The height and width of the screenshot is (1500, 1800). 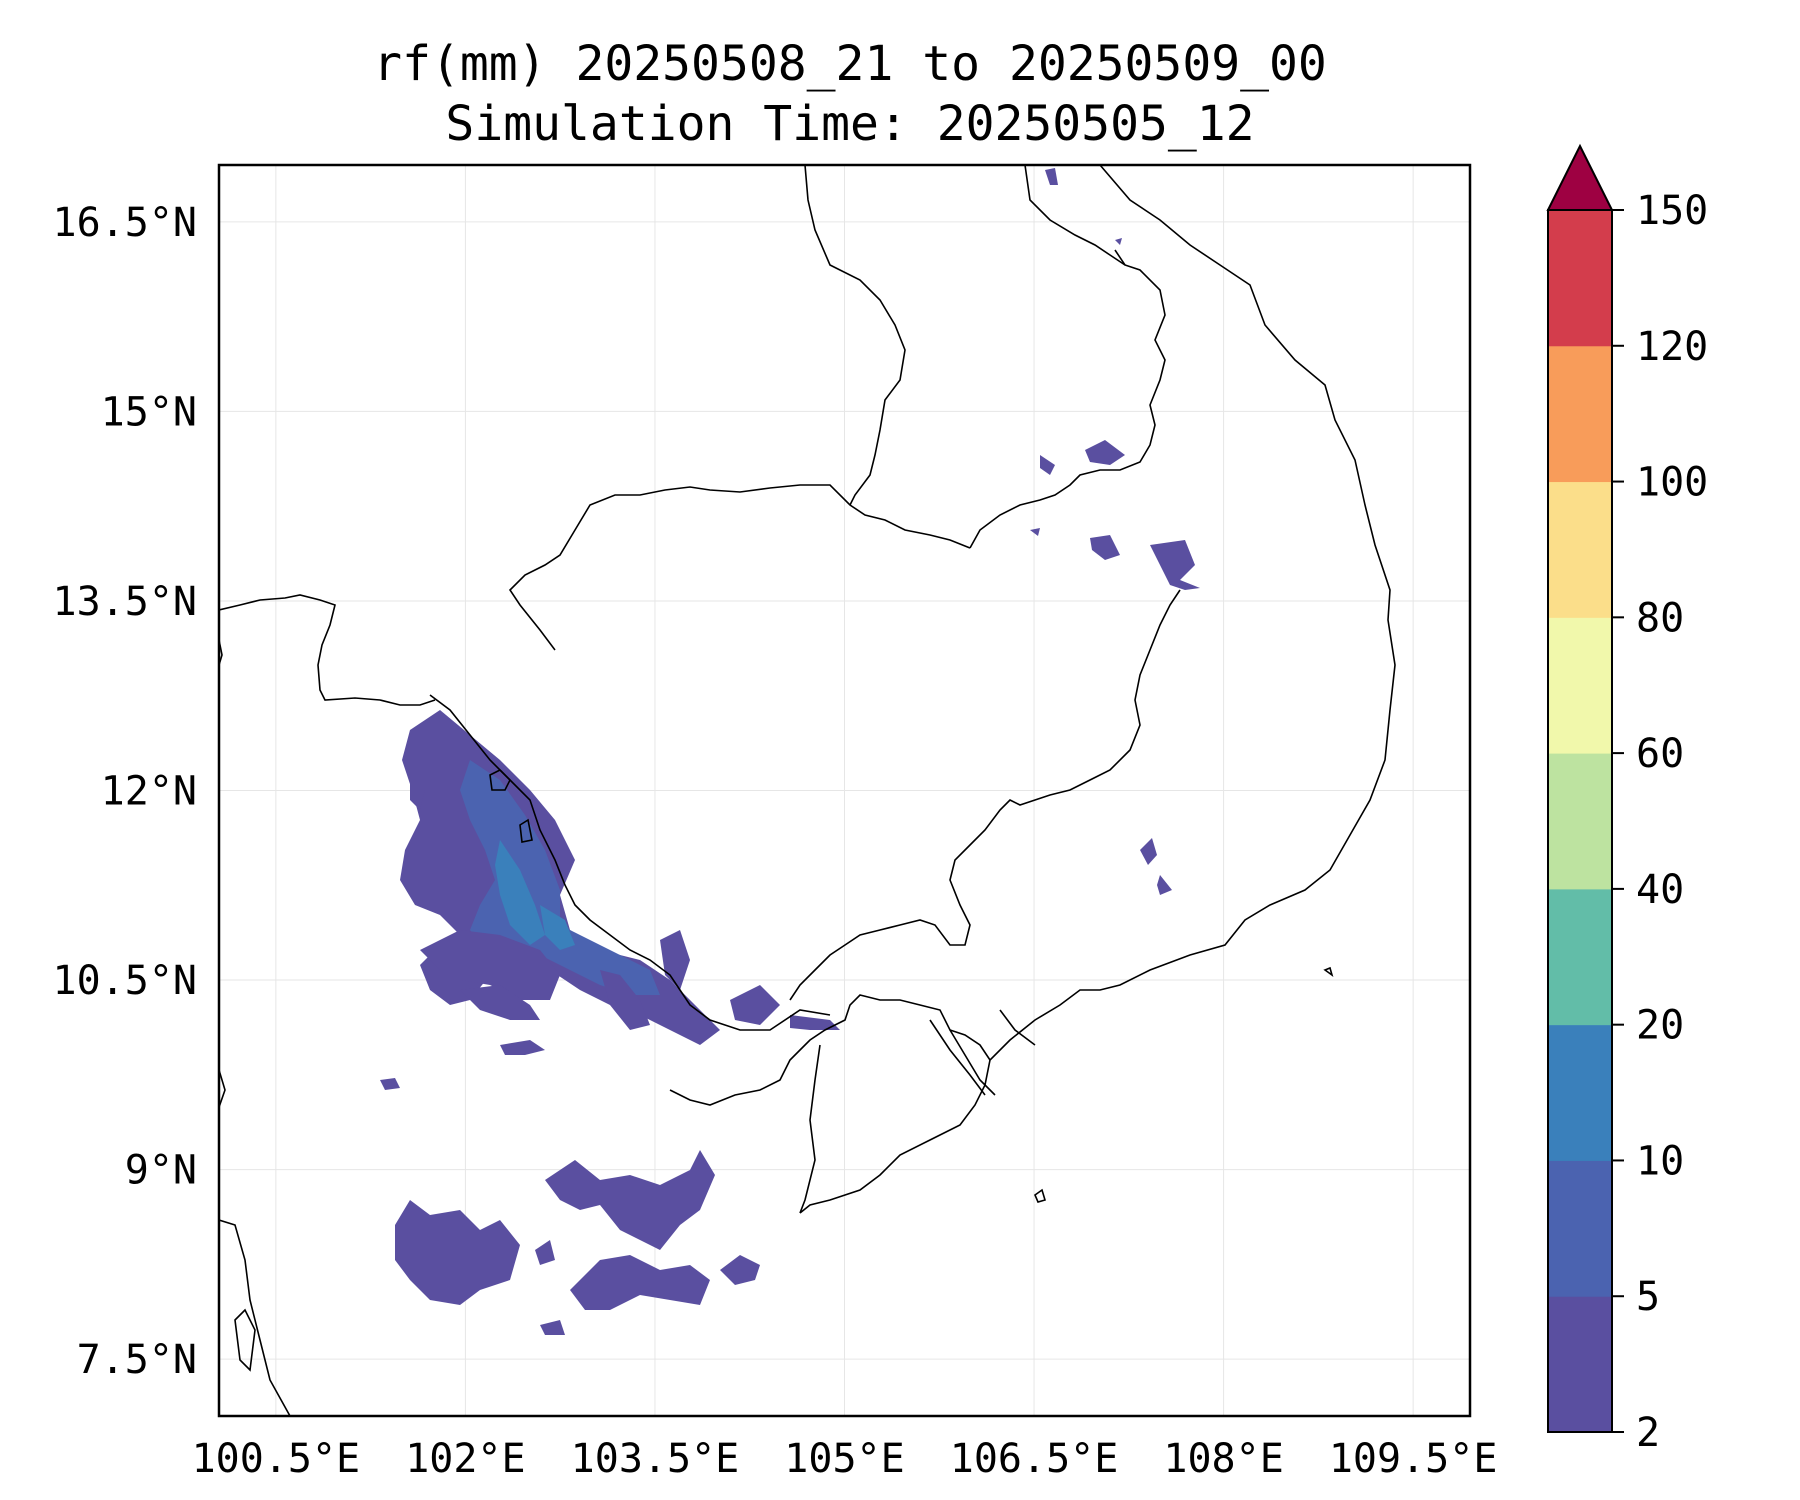 I want to click on border-laos-east, so click(x=1075, y=215).